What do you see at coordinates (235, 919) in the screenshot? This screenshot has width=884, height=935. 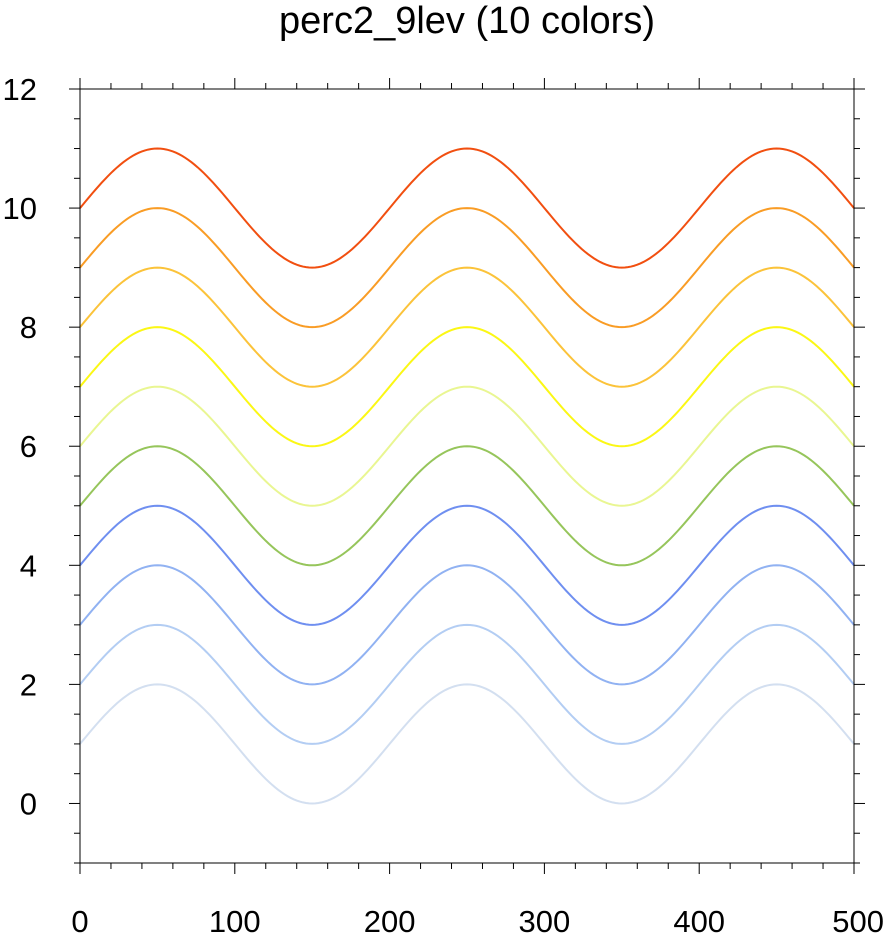 I see `x-tick-label: 100` at bounding box center [235, 919].